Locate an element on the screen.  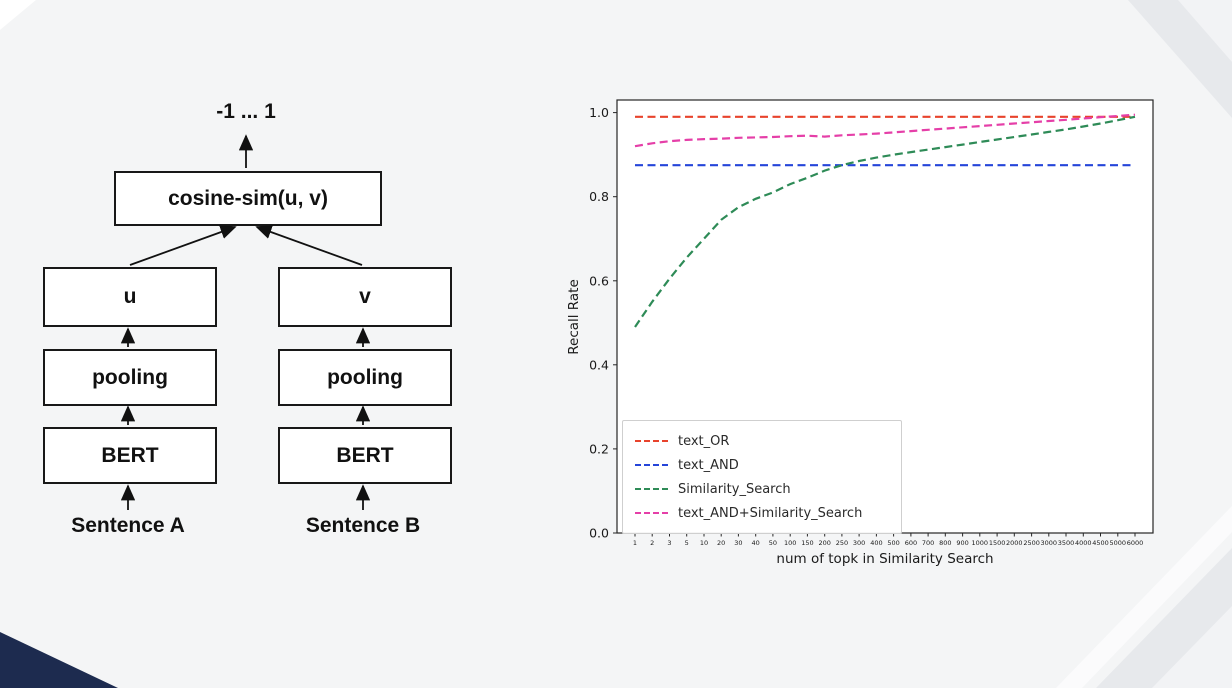
legend-label: text_AND is located at coordinates (708, 465).